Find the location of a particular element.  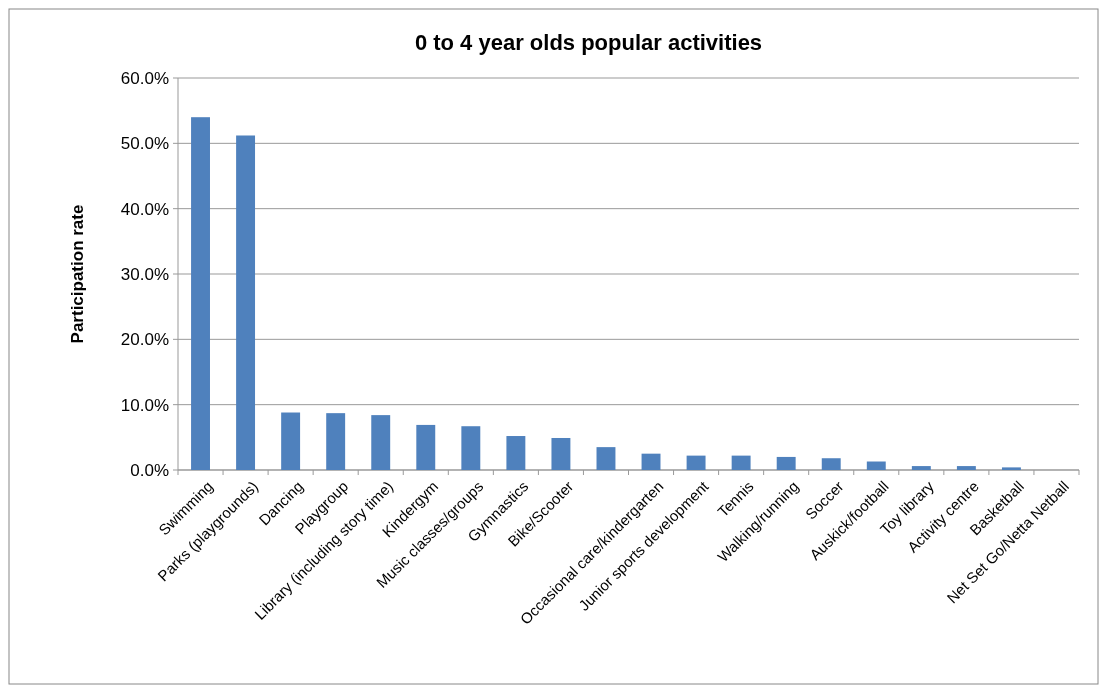

y-tick-label: 60.0% is located at coordinates (144, 78).